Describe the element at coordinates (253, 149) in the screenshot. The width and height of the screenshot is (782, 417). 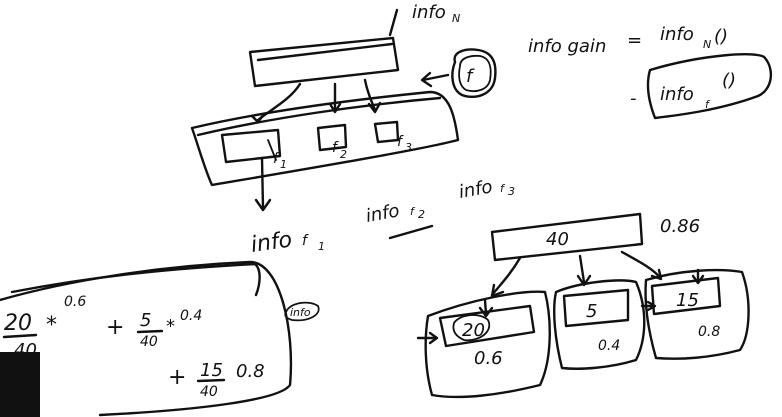
I see `child-node-f1: f 1` at that location.